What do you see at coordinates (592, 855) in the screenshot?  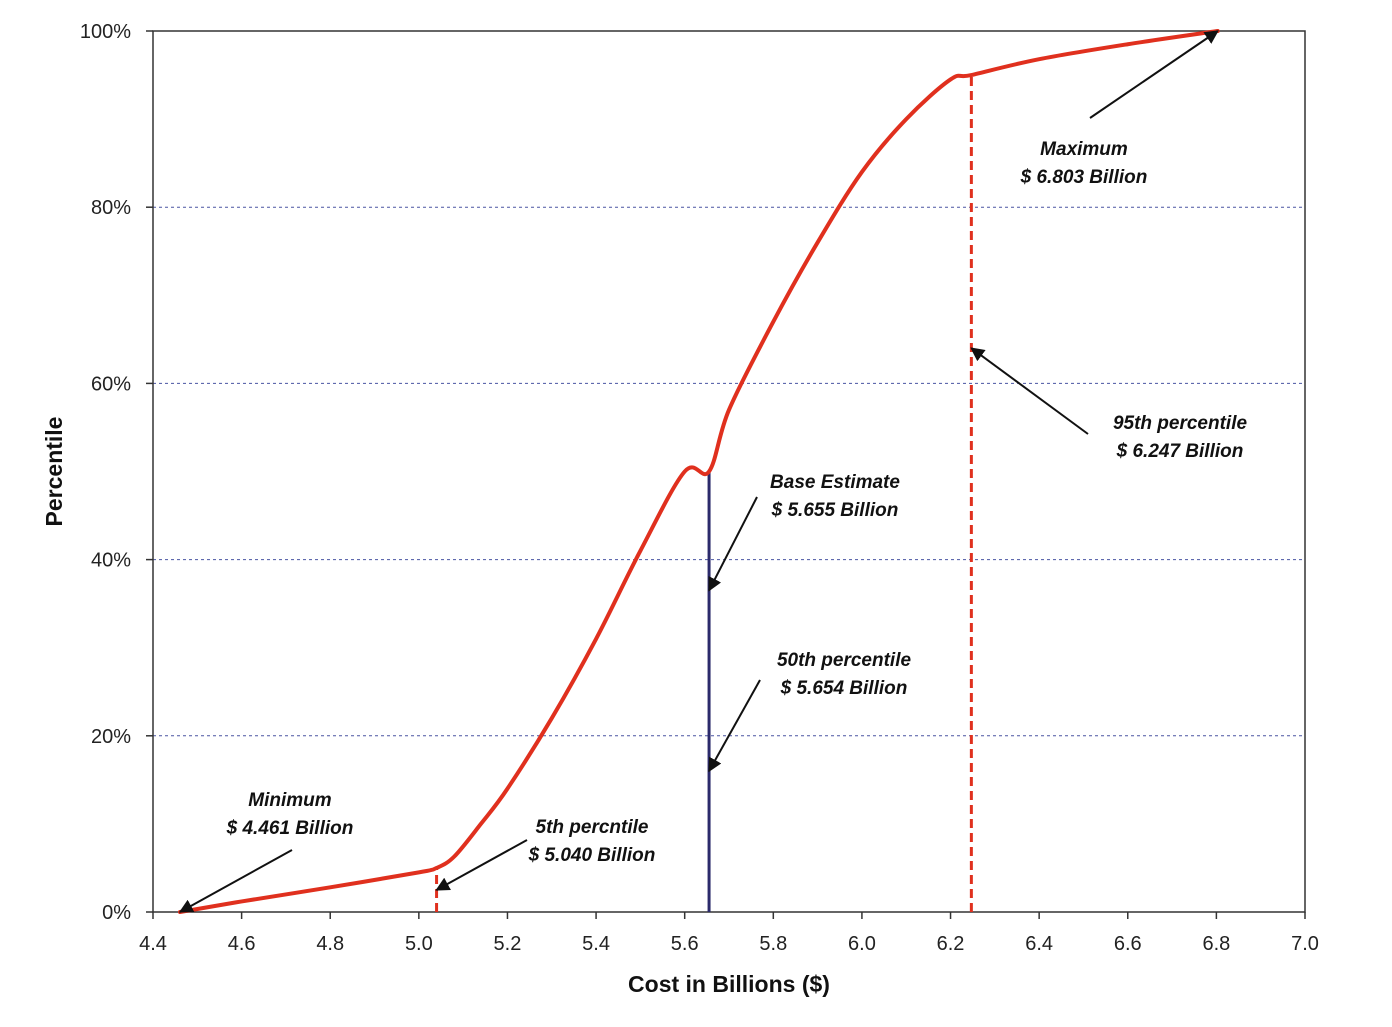 I see `annotation-value: $ 5.040 Billion` at bounding box center [592, 855].